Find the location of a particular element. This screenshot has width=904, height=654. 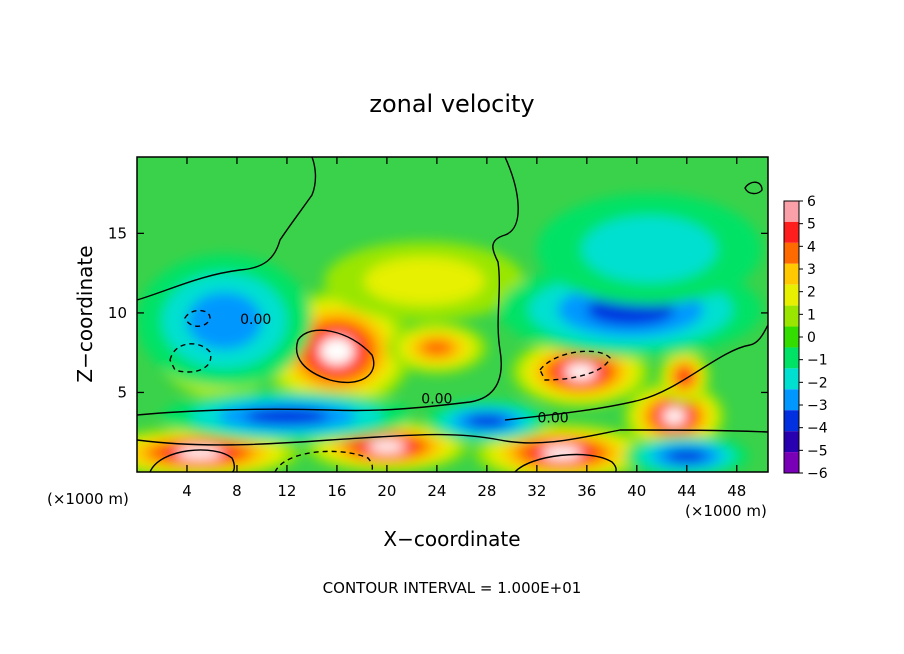

colorbar-tick-label: 2 is located at coordinates (811, 293).